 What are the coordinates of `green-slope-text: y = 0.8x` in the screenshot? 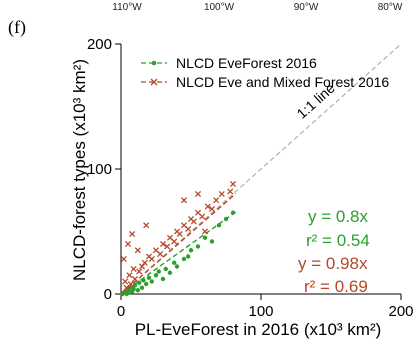 It's located at (338, 216).